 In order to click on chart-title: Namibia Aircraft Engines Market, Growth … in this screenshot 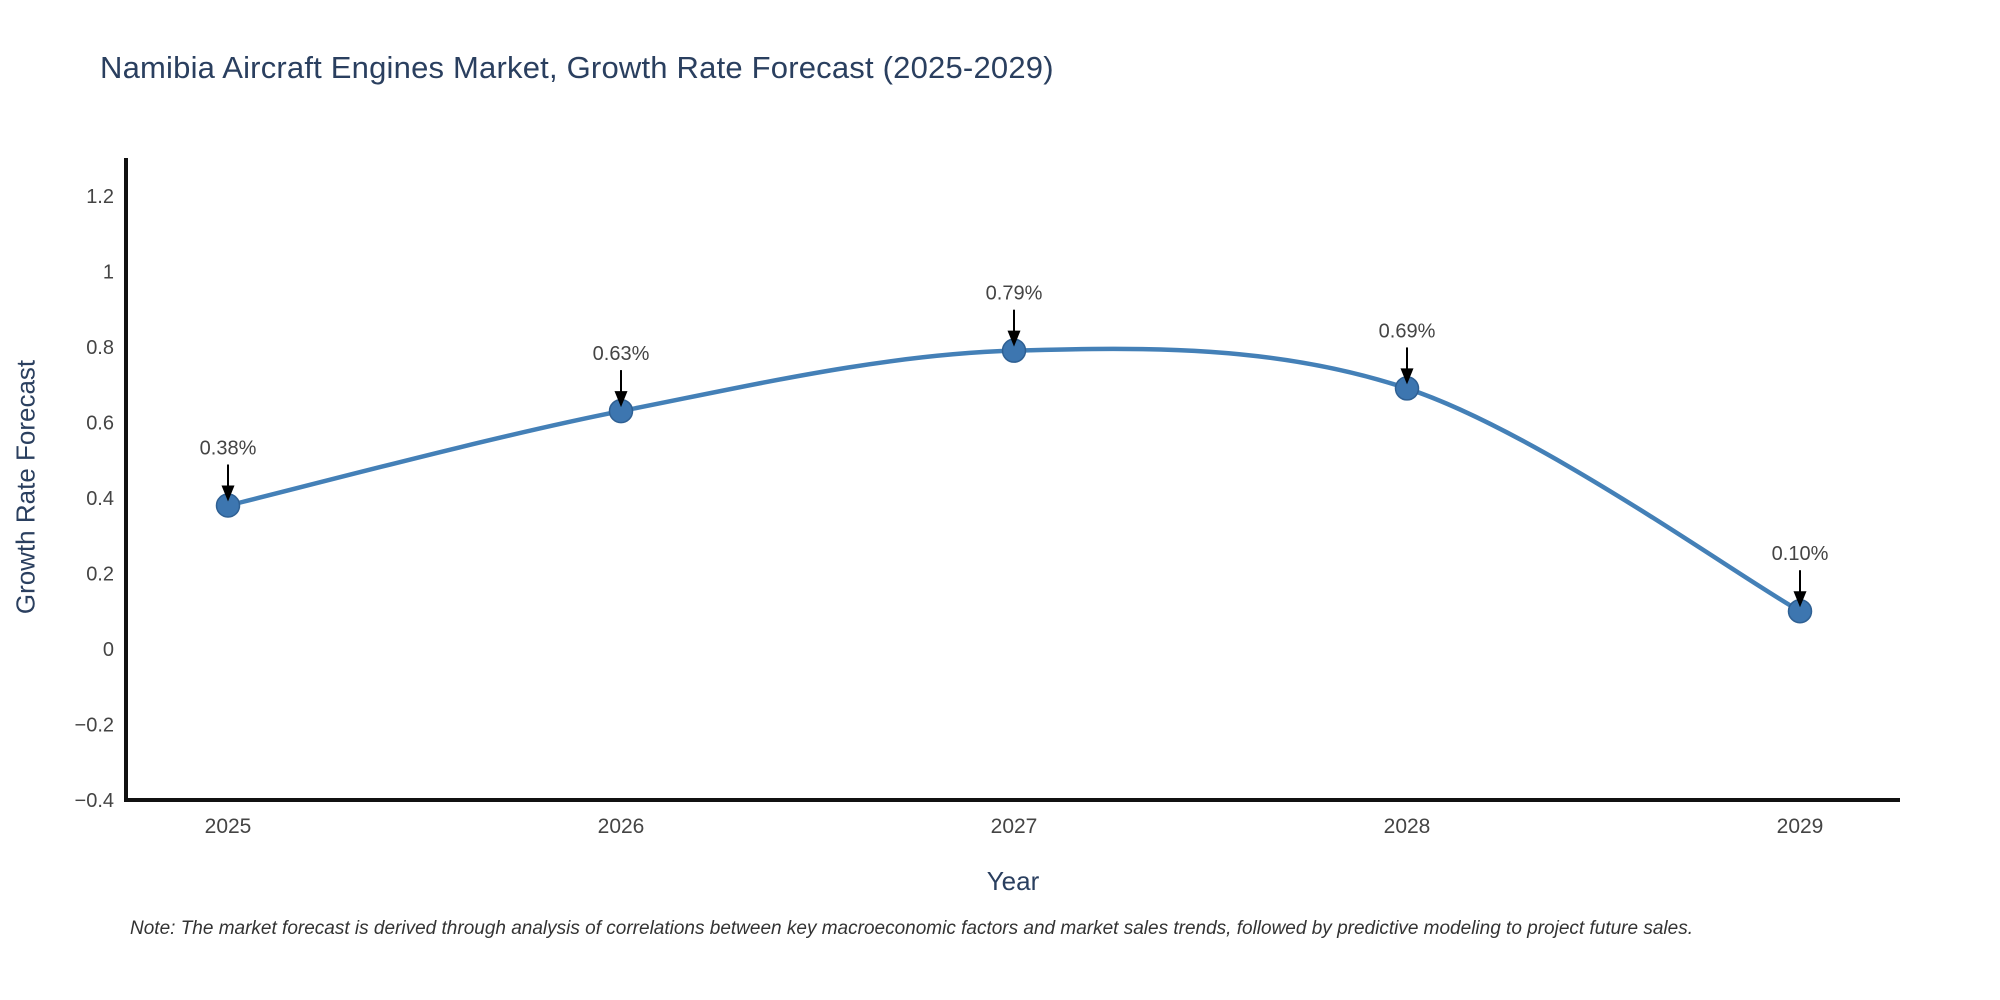, I will do `click(577, 67)`.